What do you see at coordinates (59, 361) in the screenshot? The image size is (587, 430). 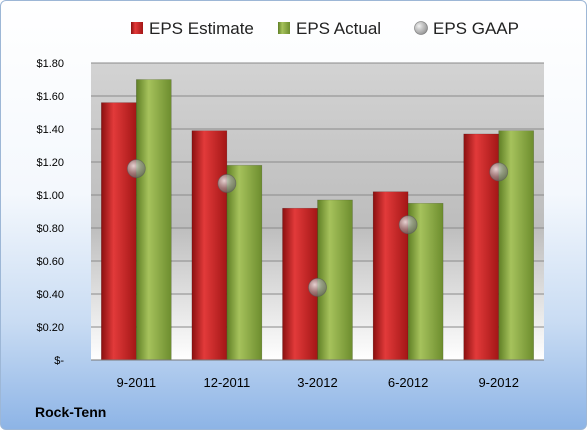 I see `y-tick-label: $-` at bounding box center [59, 361].